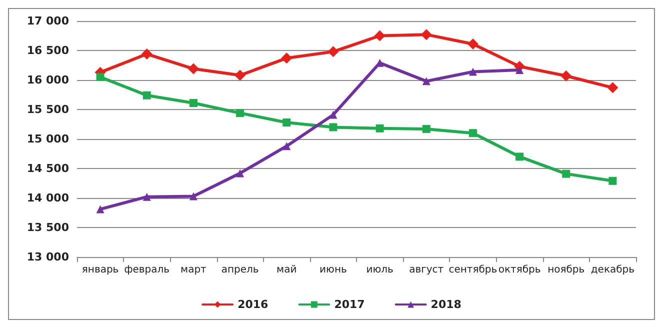 Image resolution: width=663 pixels, height=327 pixels. Describe the element at coordinates (612, 270) in the screenshot. I see `x-tick-label: декабрь` at that location.